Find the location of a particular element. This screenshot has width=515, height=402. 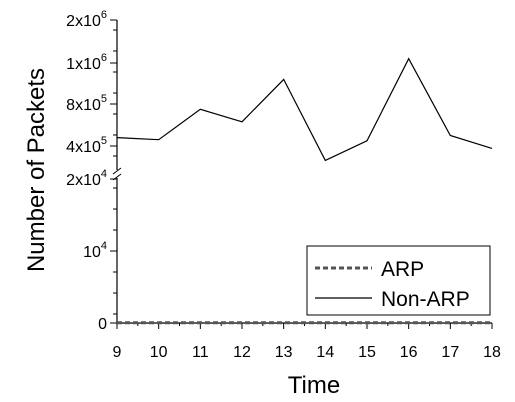

y-axis-title: Number of Packets is located at coordinates (36, 170).